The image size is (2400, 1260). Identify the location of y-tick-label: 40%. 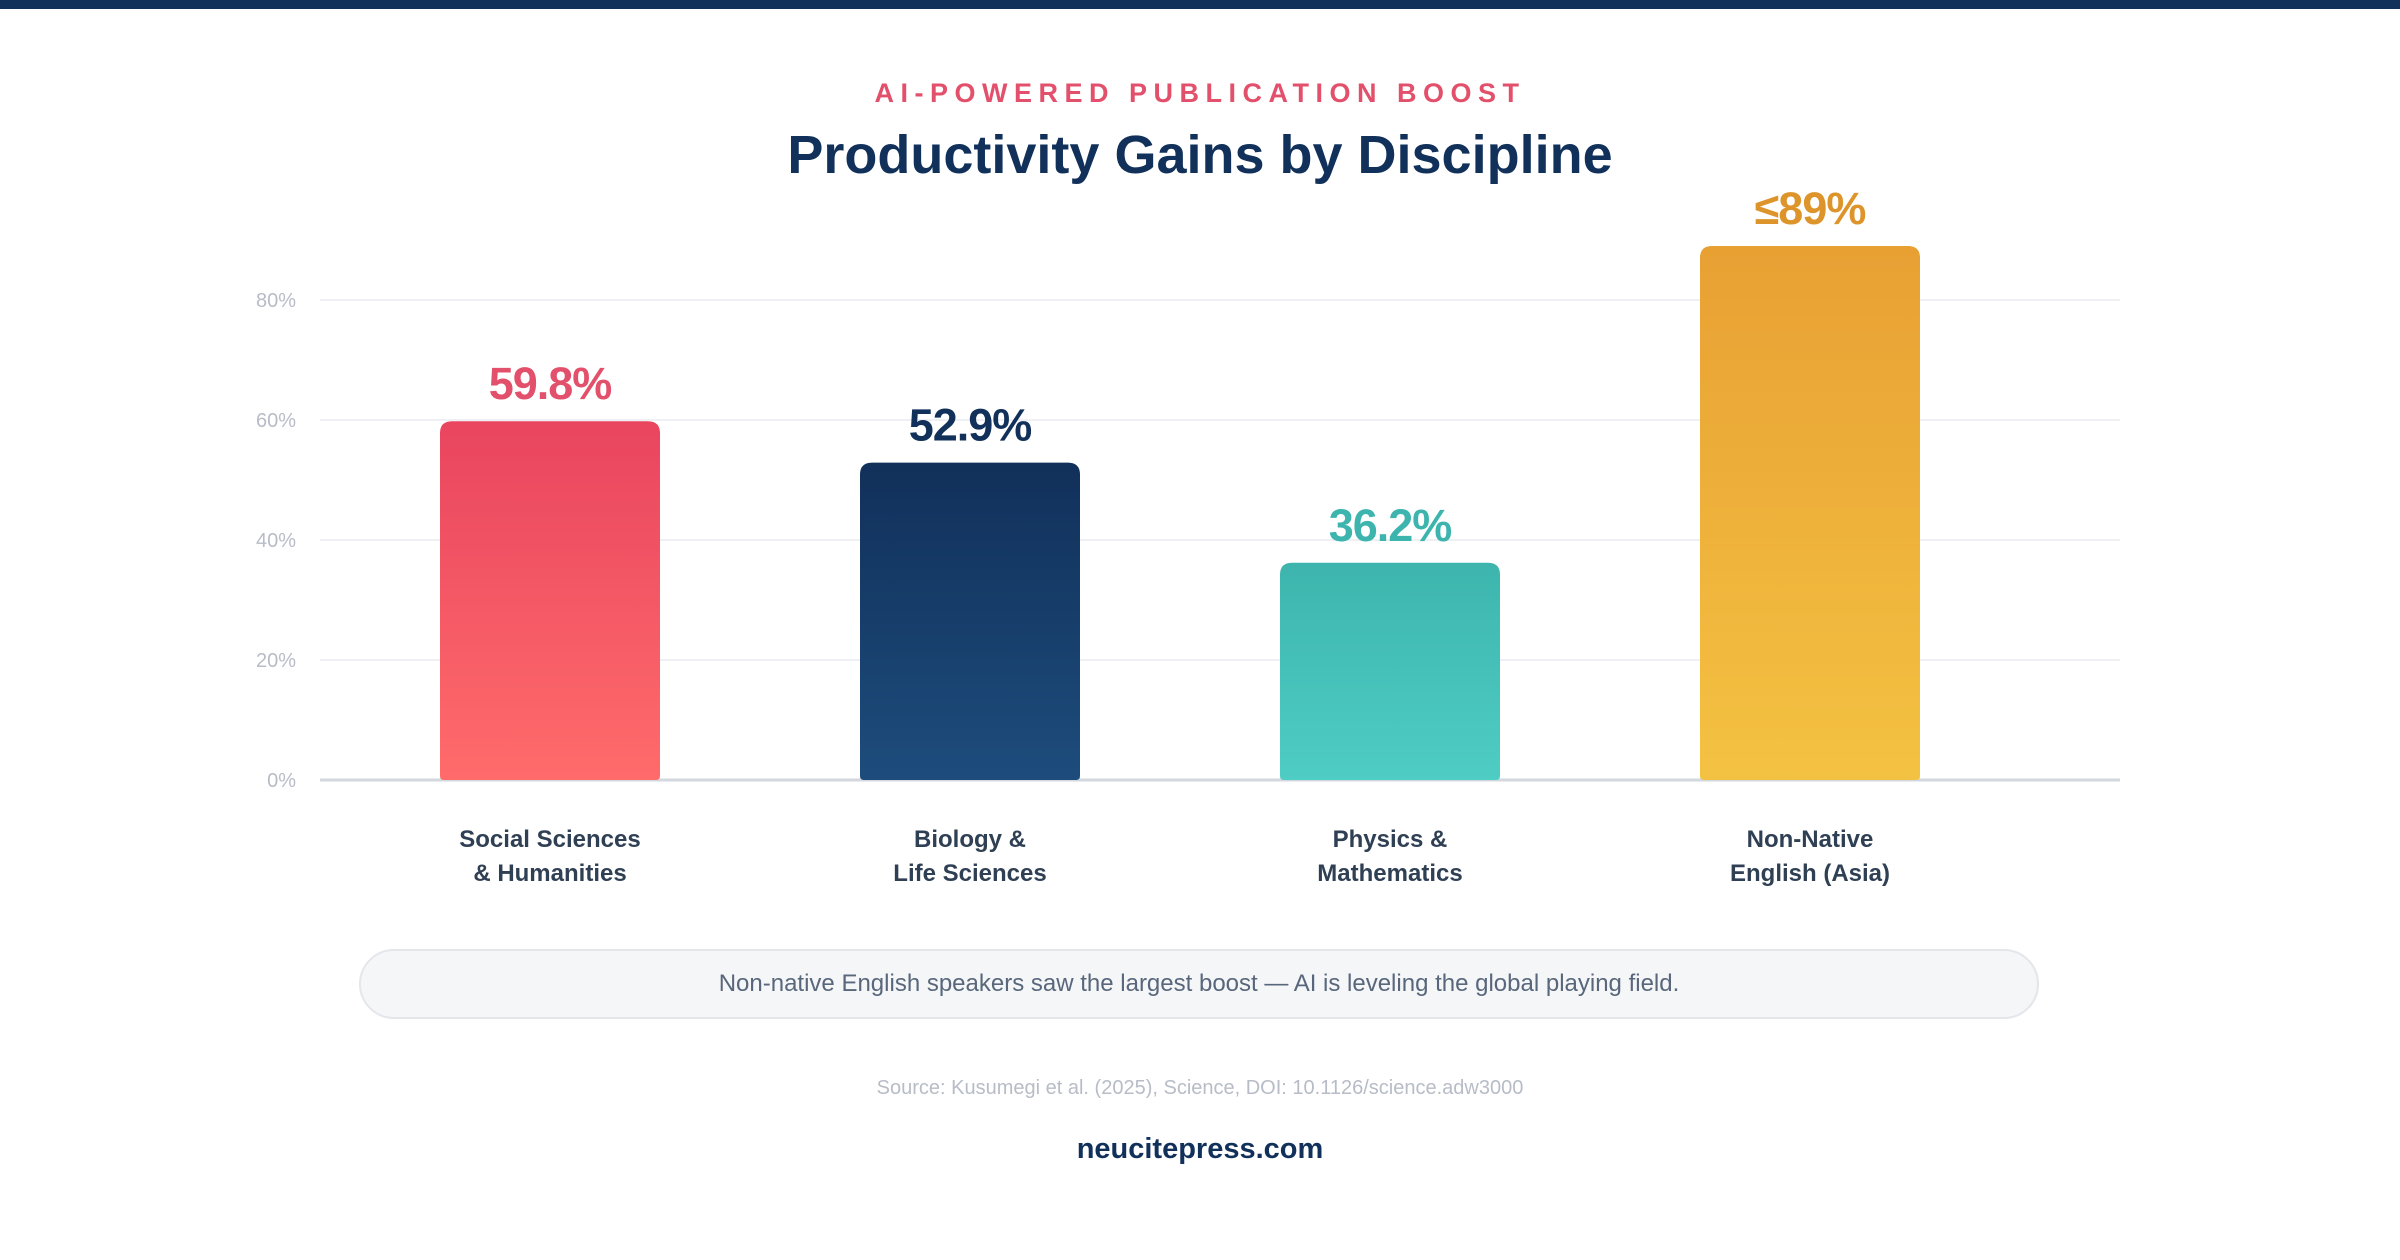
(276, 541).